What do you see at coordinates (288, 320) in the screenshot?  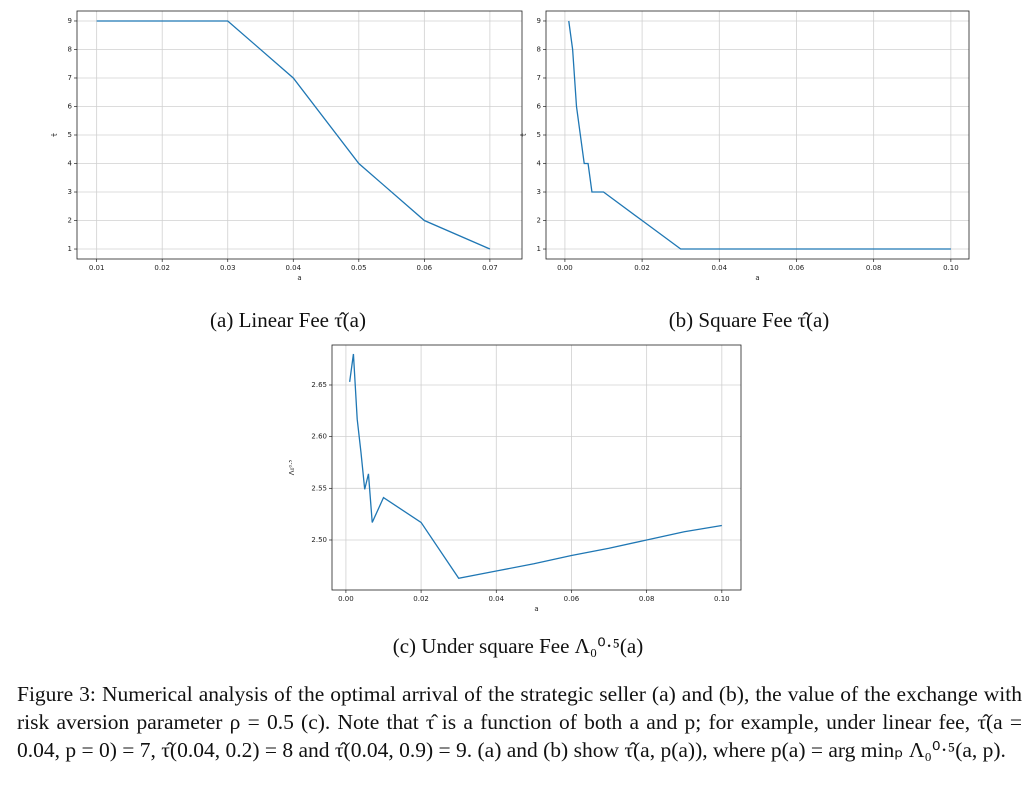 I see `subfigure-caption: (a) Linear Fee τ̂(a)` at bounding box center [288, 320].